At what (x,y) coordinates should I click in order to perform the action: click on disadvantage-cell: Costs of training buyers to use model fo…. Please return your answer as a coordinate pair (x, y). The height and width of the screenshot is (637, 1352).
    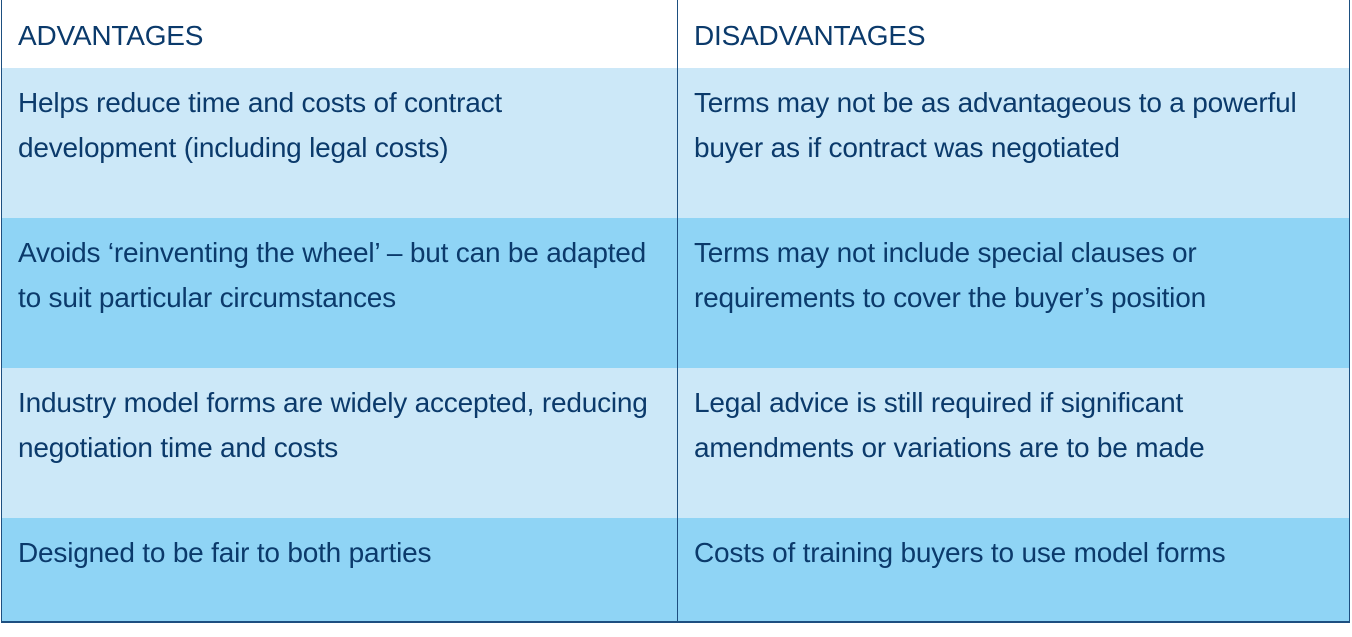
    Looking at the image, I should click on (960, 552).